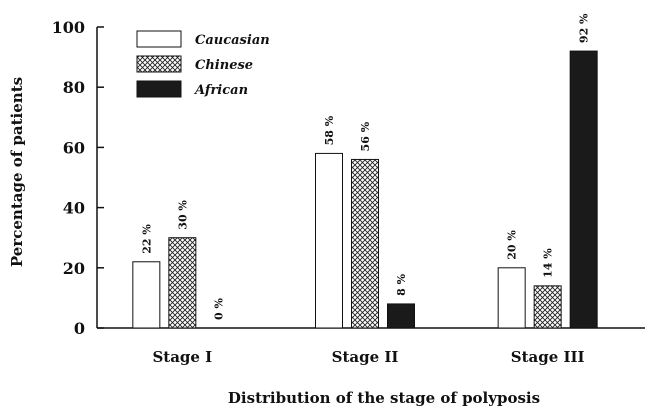 This screenshot has width=648, height=409. Describe the element at coordinates (401, 316) in the screenshot. I see `bar-african-stage-ii` at that location.